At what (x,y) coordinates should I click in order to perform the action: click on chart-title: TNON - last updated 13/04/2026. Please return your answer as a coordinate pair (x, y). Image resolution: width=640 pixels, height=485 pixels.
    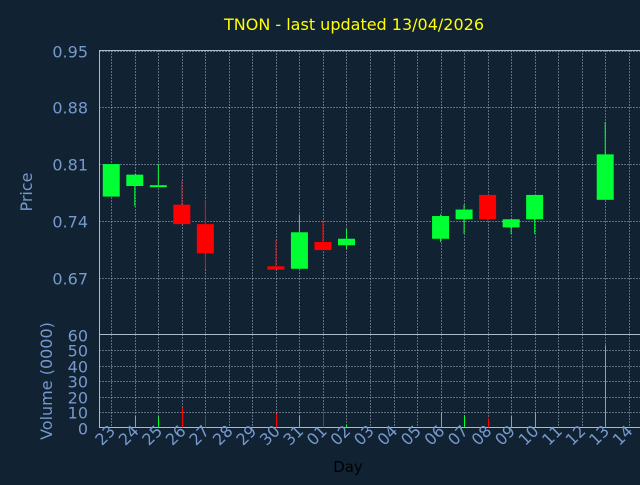
    Looking at the image, I should click on (353, 24).